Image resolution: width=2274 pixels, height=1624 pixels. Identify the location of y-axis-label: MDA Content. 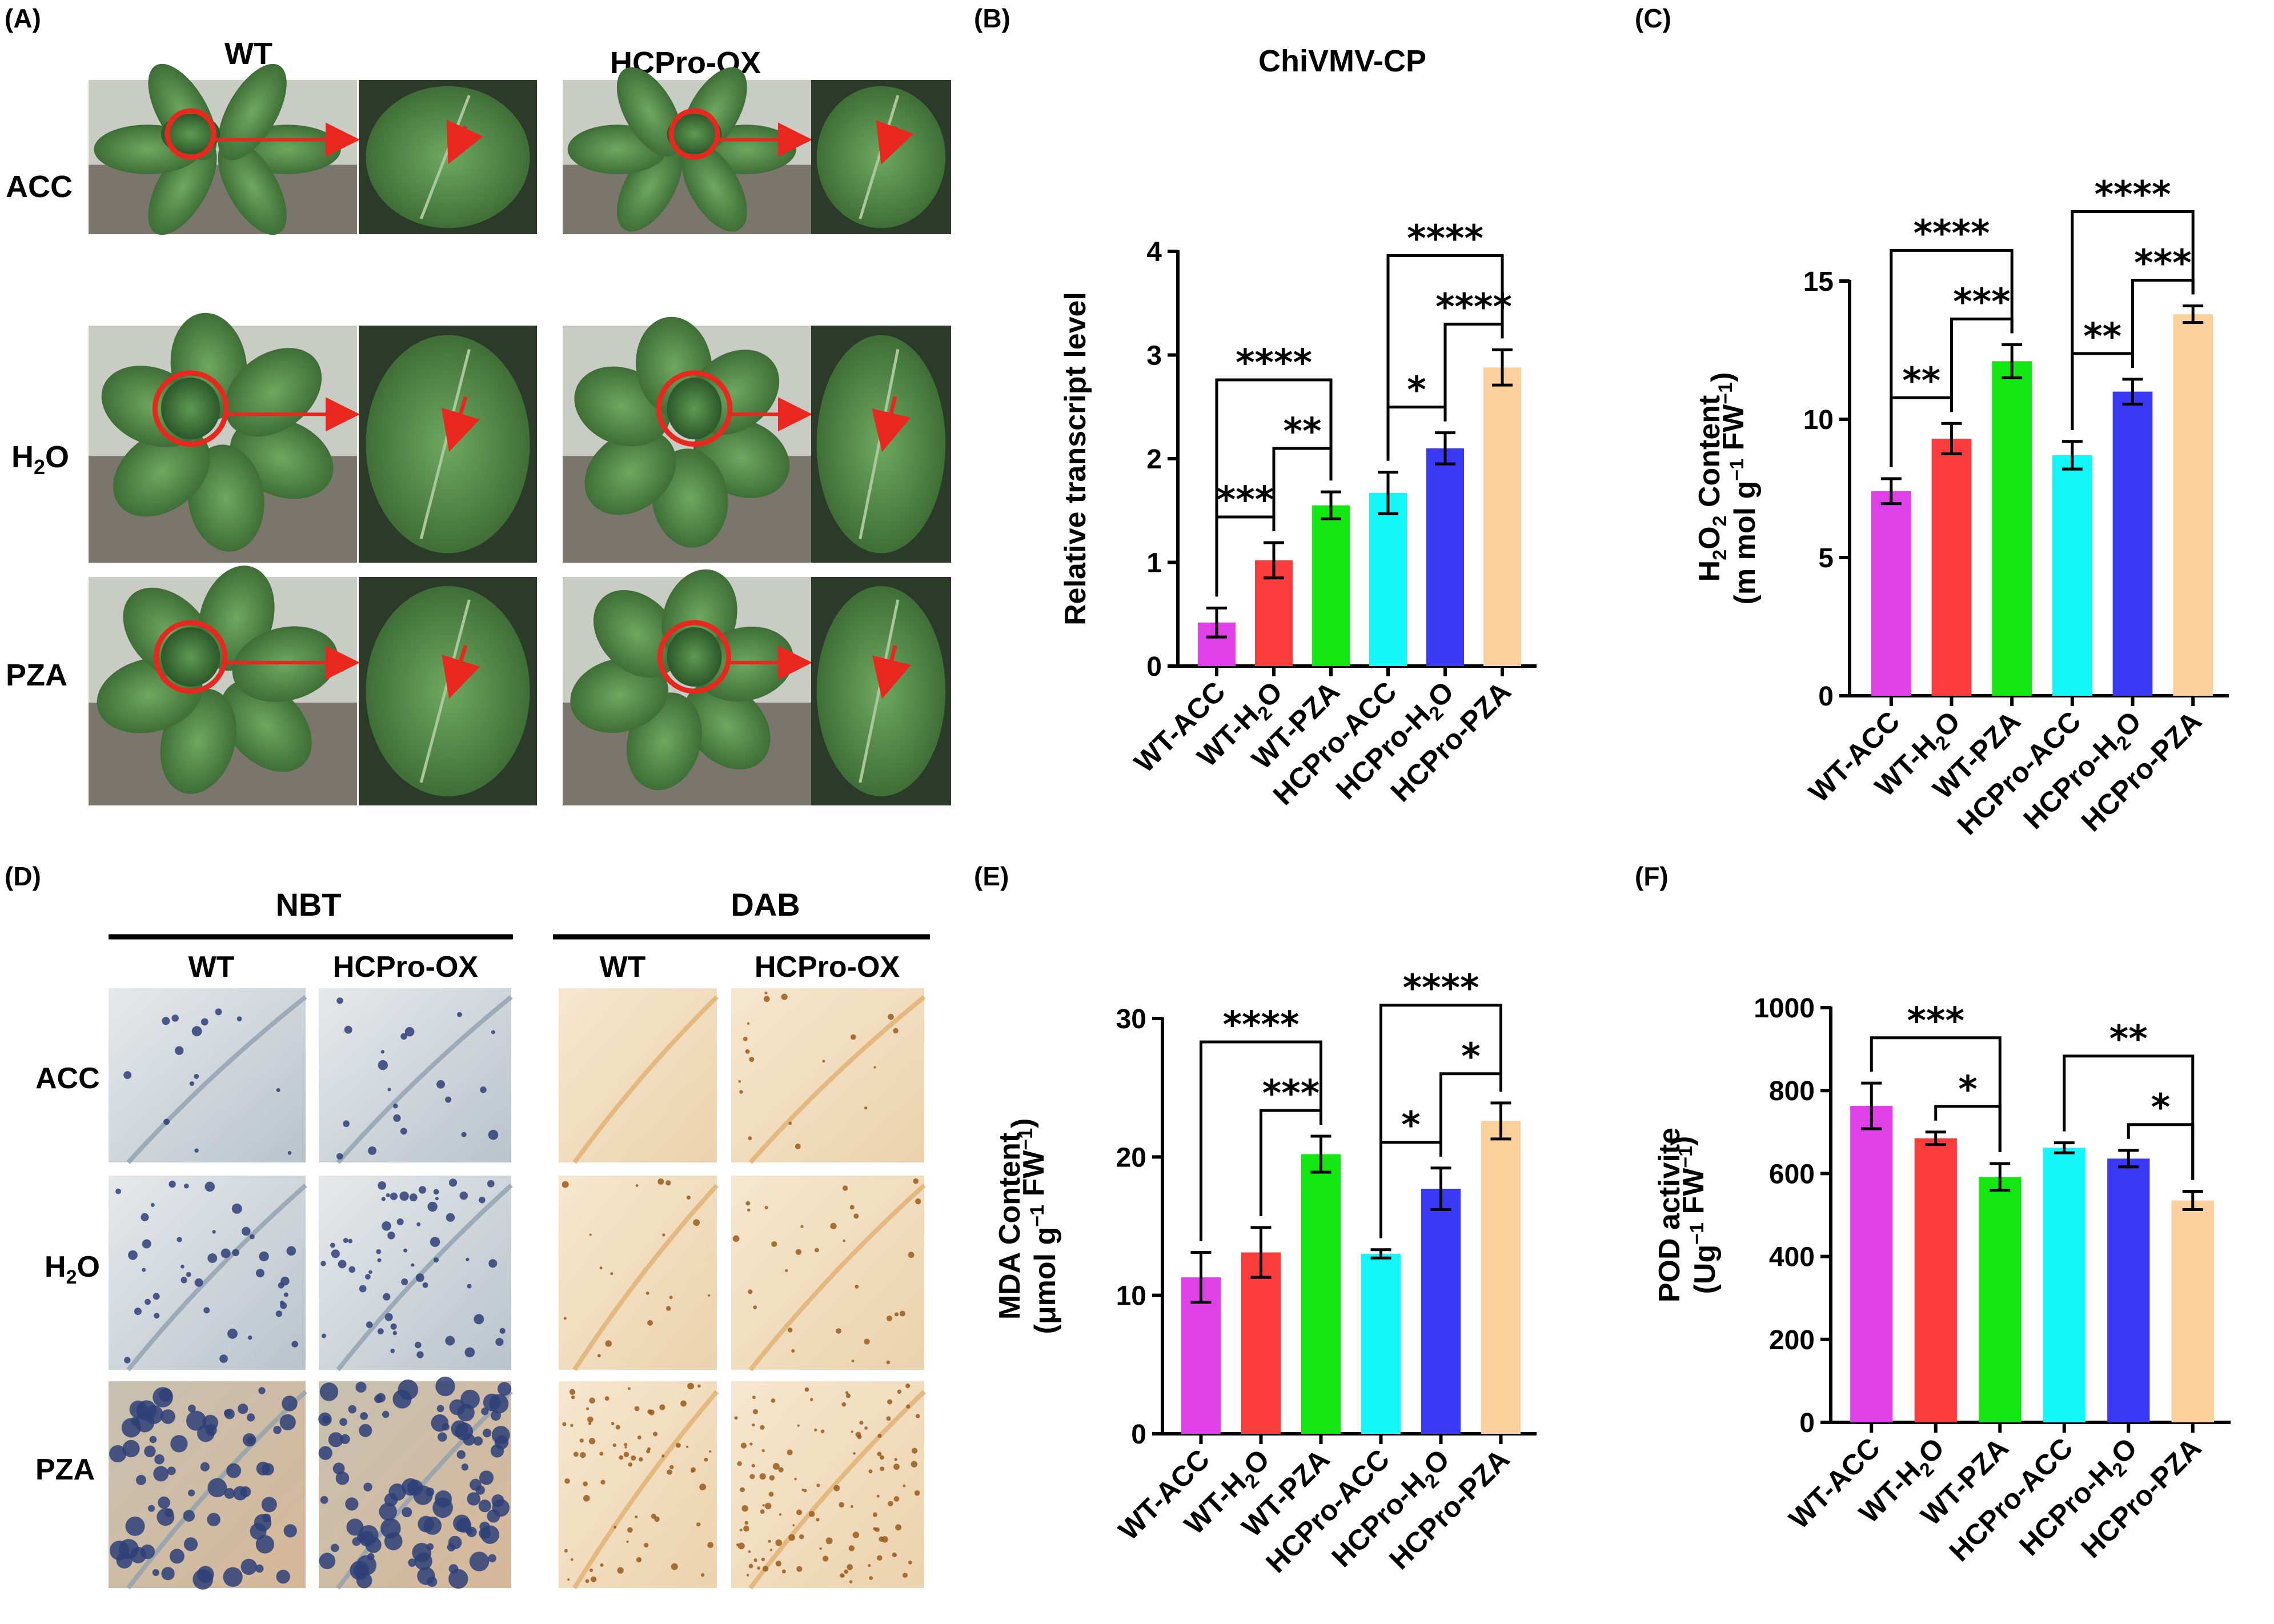
(1010, 1226).